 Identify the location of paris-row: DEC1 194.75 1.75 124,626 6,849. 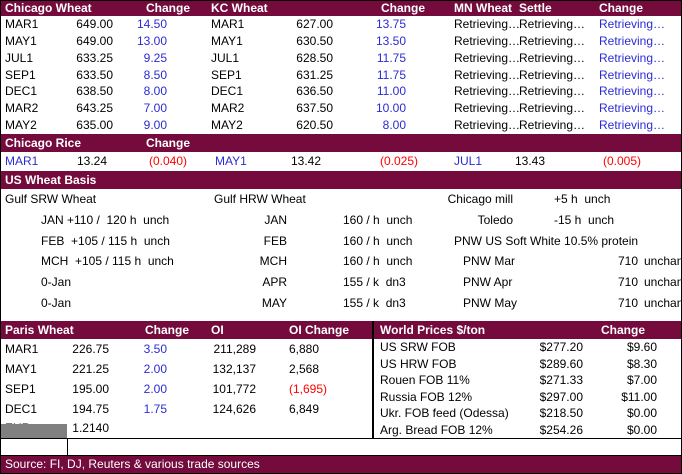
(341, 409).